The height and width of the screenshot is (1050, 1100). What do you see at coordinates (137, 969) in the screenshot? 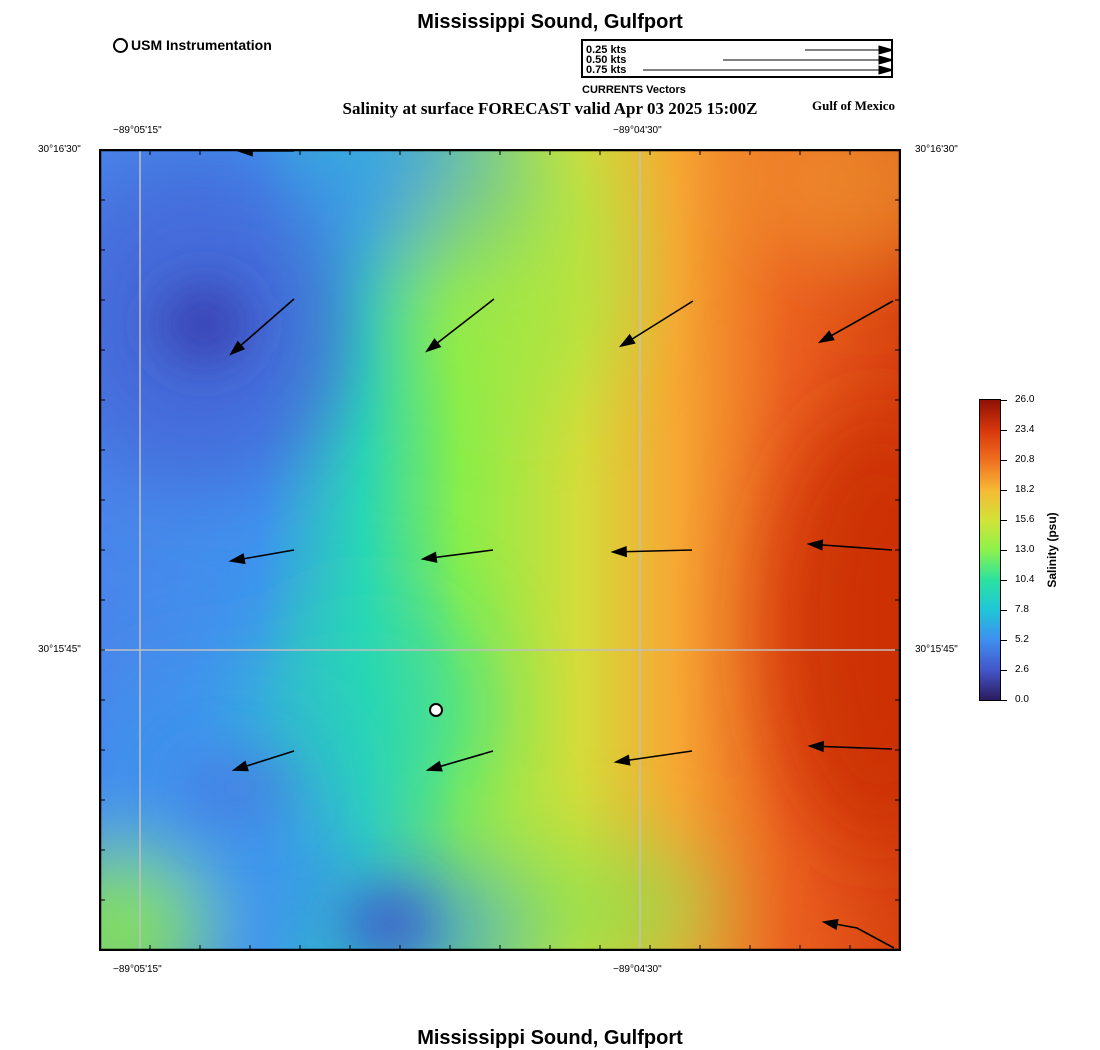
I see `lon-label-bottom-1: −89°05'15"` at bounding box center [137, 969].